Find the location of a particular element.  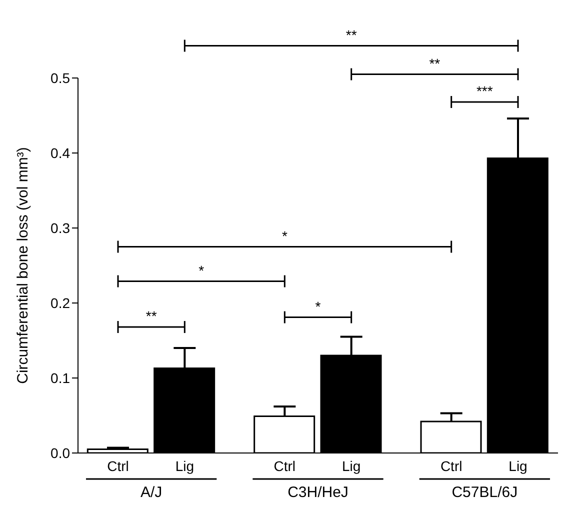

y-axis-title: Circumferential bone loss (vol mm³) is located at coordinates (23, 265).